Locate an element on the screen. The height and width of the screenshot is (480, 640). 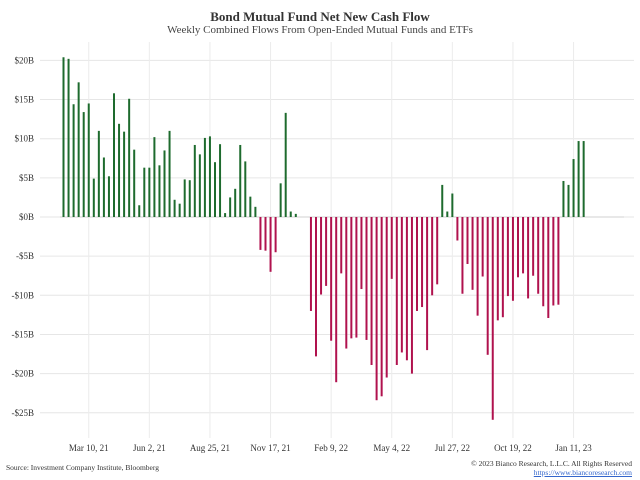
x-tick-label: Oct 19, 22 is located at coordinates (513, 448).